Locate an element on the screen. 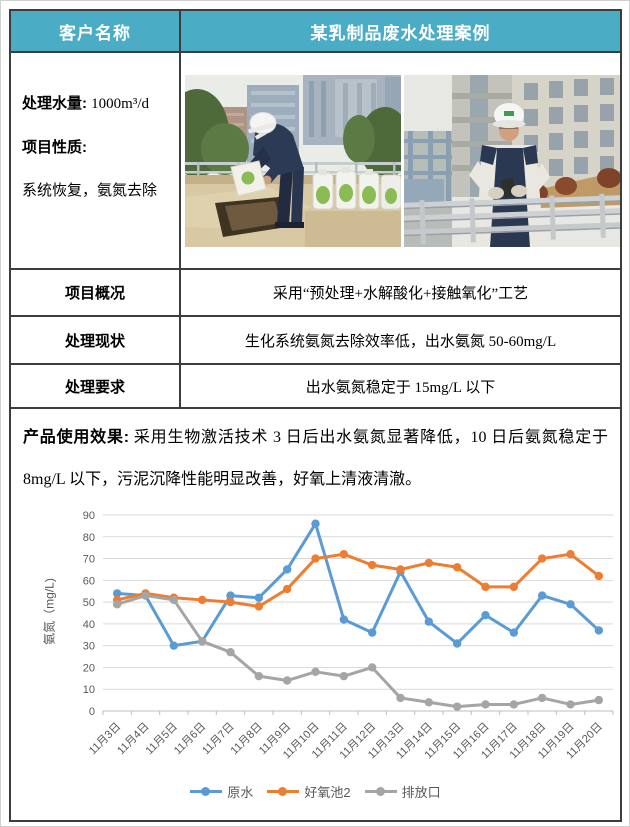  row-value-overview: 采用“预处理+水解酸化+接触氧化”工艺 is located at coordinates (400, 294).